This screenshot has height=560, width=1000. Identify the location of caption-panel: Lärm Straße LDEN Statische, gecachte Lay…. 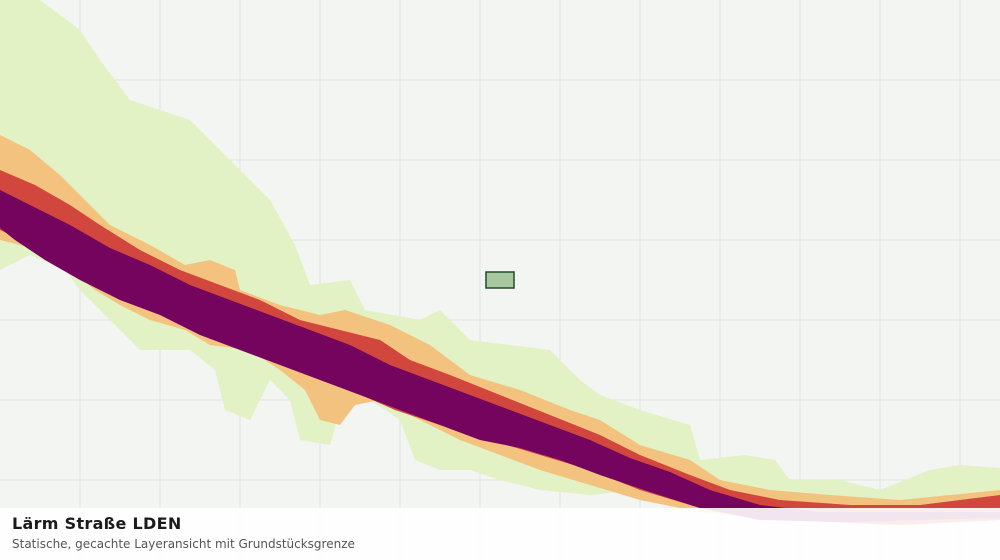
(500, 534).